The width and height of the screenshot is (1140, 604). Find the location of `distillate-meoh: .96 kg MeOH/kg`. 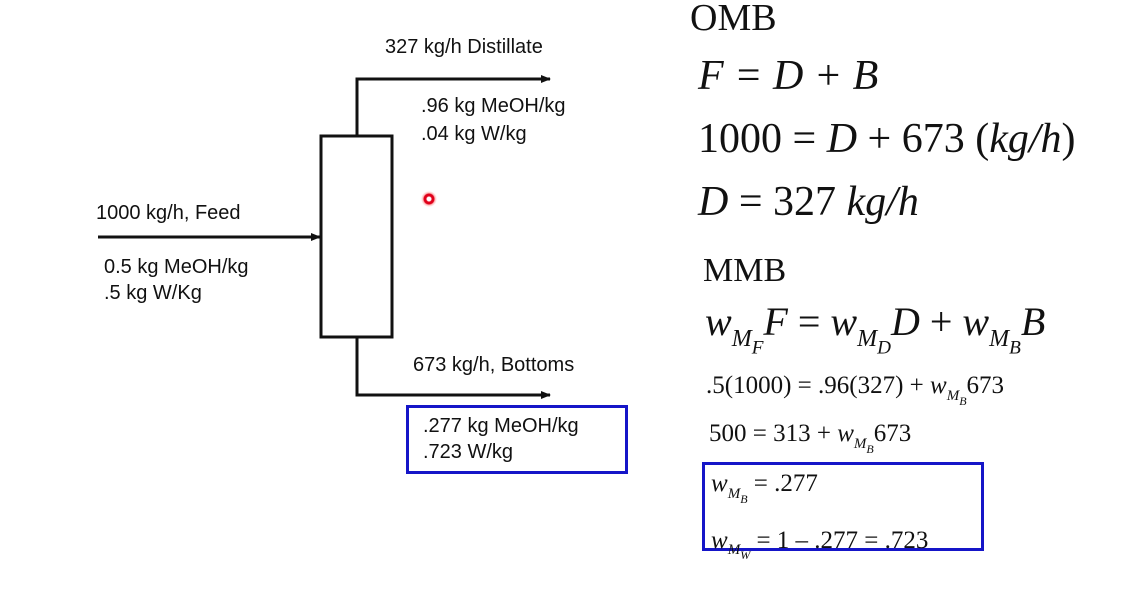

distillate-meoh: .96 kg MeOH/kg is located at coordinates (493, 106).